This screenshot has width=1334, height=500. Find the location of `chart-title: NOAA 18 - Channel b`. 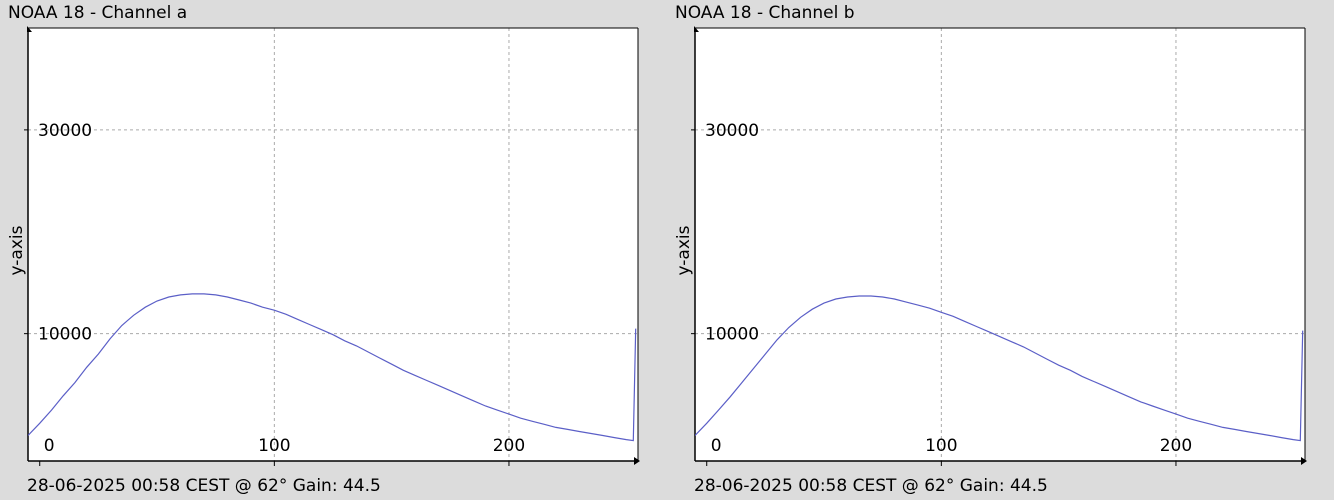

chart-title: NOAA 18 - Channel b is located at coordinates (765, 13).